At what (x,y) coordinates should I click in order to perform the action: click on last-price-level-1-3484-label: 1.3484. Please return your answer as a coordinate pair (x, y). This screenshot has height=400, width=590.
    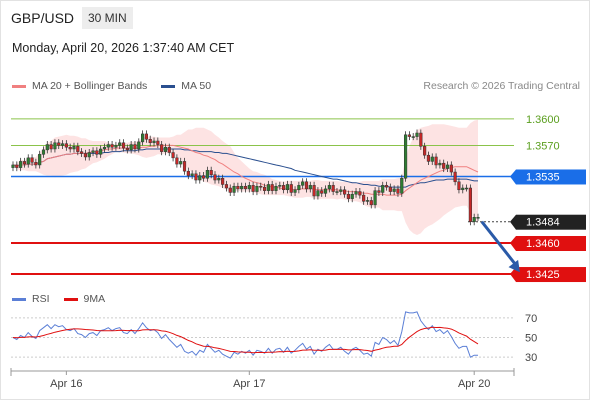
    Looking at the image, I should click on (543, 223).